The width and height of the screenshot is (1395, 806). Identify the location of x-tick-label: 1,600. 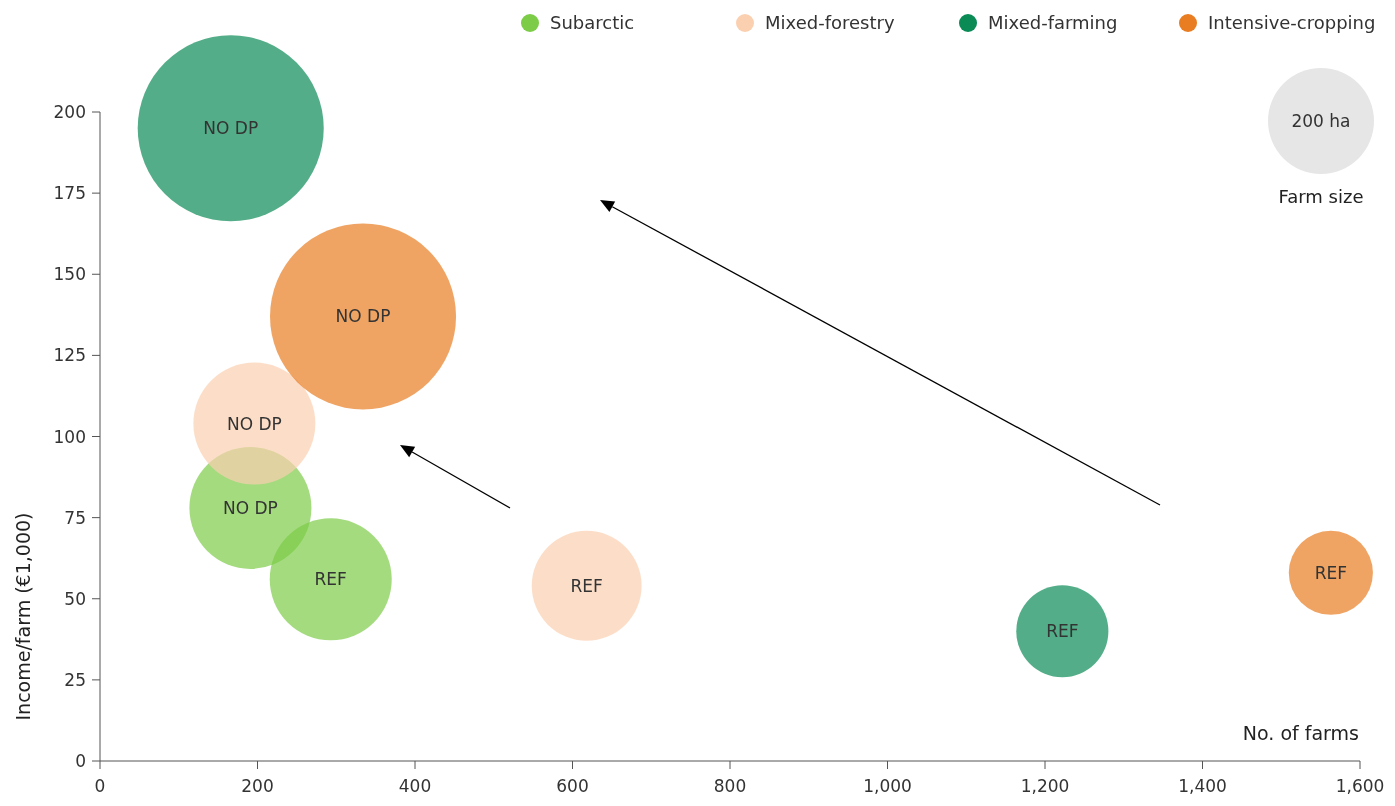
(1360, 786).